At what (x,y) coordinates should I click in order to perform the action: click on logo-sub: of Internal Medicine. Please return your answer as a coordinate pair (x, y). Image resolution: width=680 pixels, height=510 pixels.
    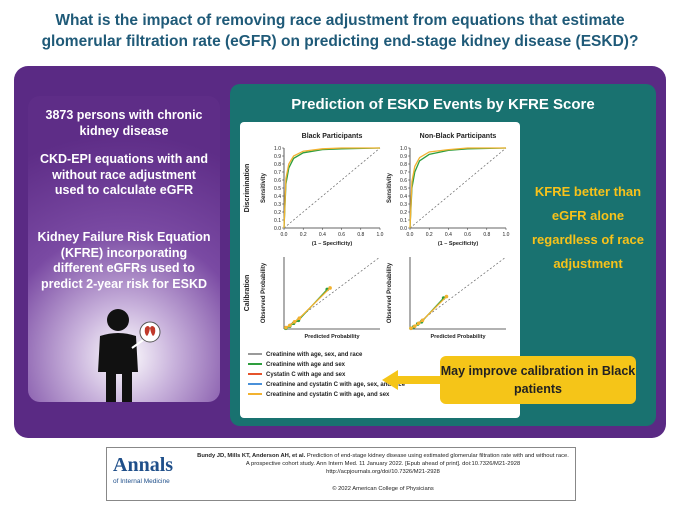
    Looking at the image, I should click on (141, 481).